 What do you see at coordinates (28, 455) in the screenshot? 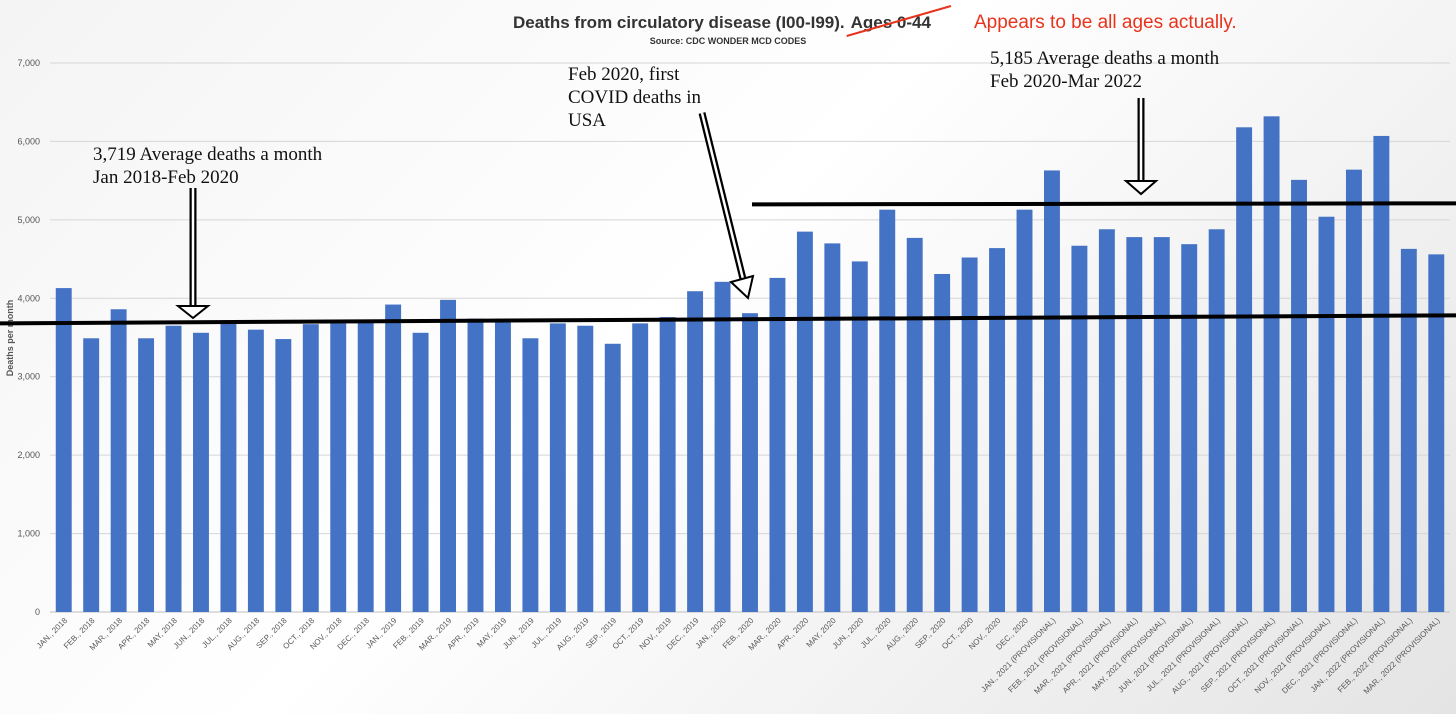
I see `y-tick-label: 2,000` at bounding box center [28, 455].